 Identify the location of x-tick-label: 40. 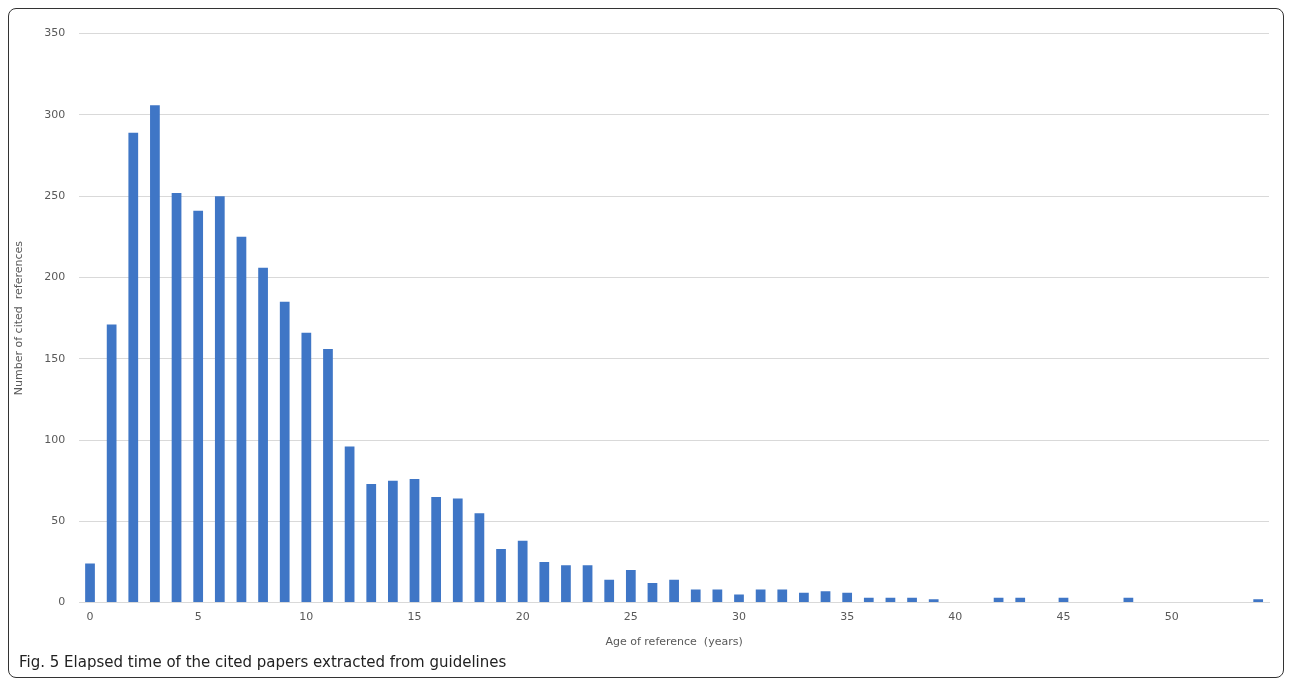
(955, 617).